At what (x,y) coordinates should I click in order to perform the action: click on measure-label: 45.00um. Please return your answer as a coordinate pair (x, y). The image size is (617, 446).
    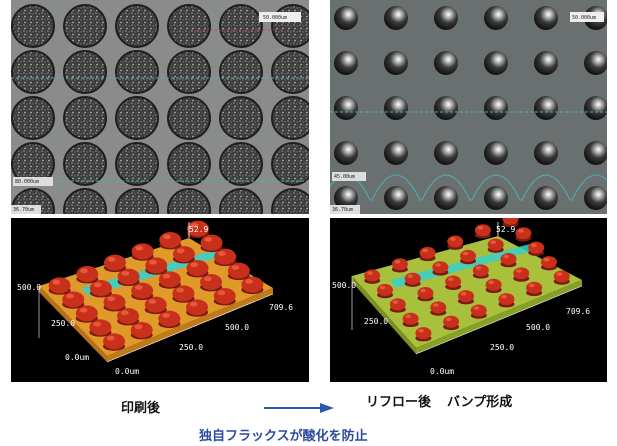
    Looking at the image, I should click on (344, 177).